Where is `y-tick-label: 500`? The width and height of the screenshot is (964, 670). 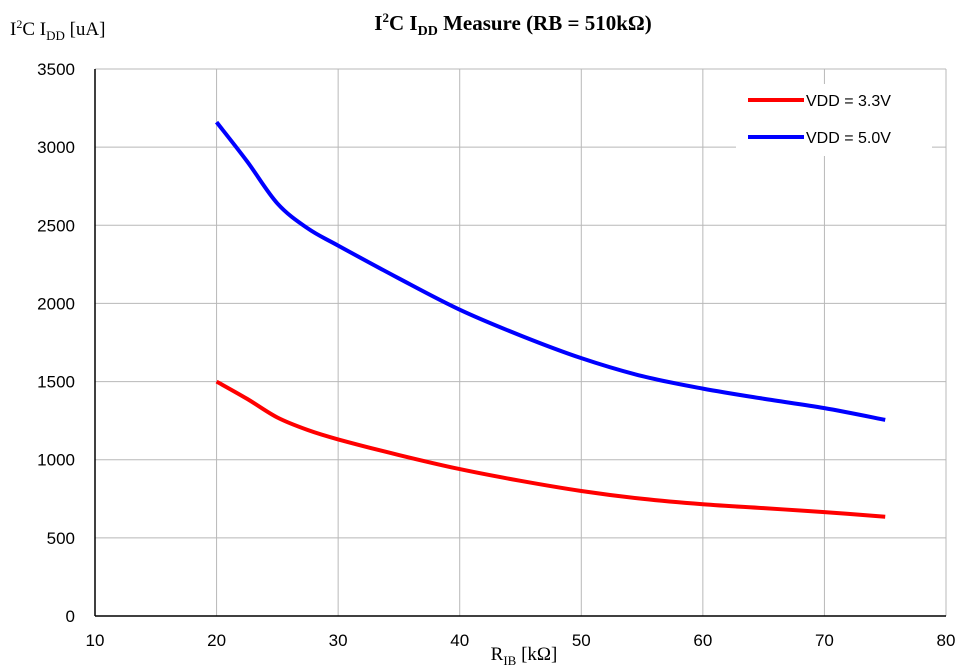 y-tick-label: 500 is located at coordinates (61, 538).